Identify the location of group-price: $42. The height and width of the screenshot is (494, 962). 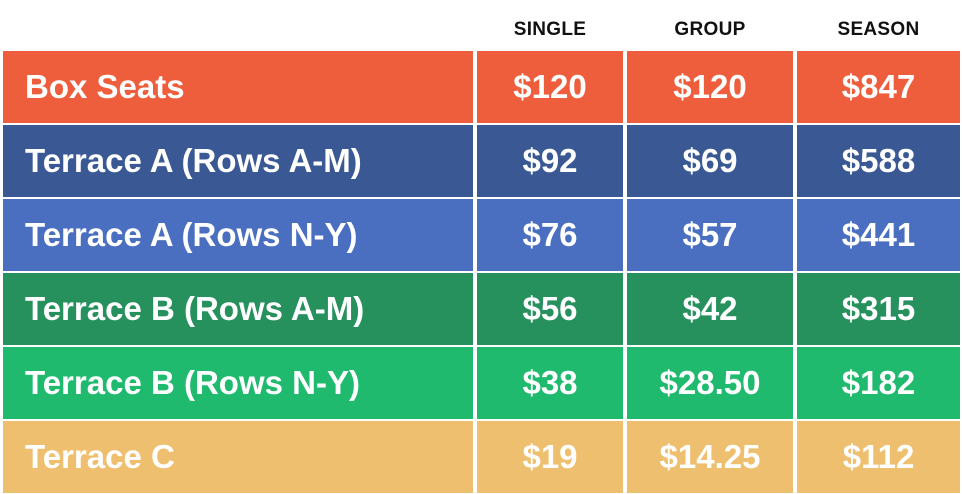
(710, 309).